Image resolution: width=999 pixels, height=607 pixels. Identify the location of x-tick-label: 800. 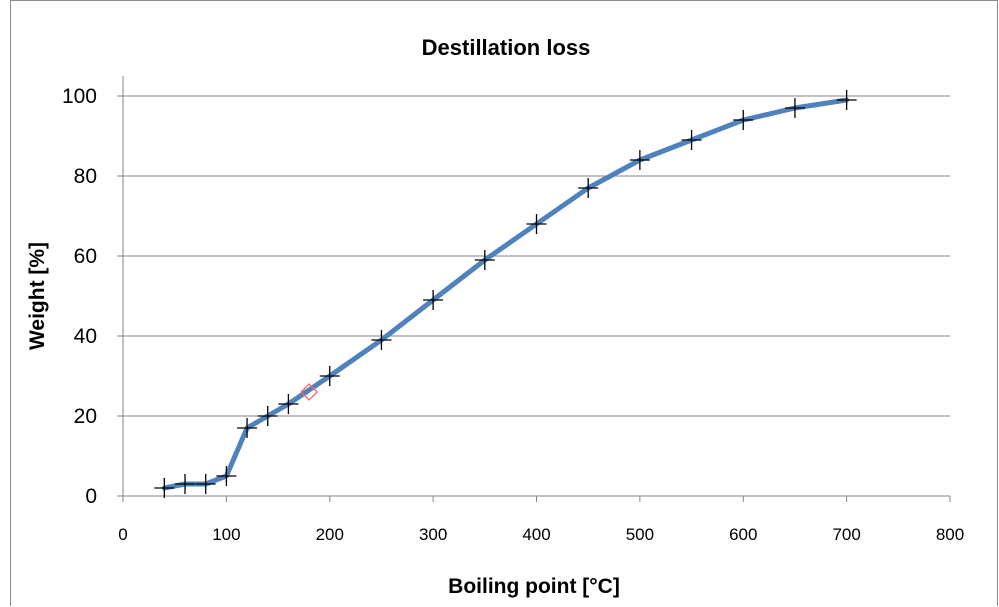
(950, 534).